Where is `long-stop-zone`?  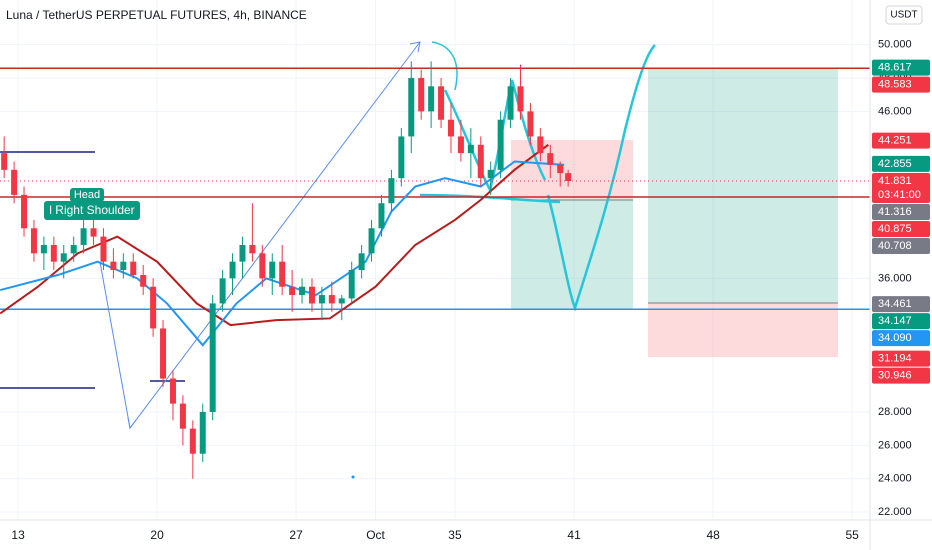 long-stop-zone is located at coordinates (743, 330).